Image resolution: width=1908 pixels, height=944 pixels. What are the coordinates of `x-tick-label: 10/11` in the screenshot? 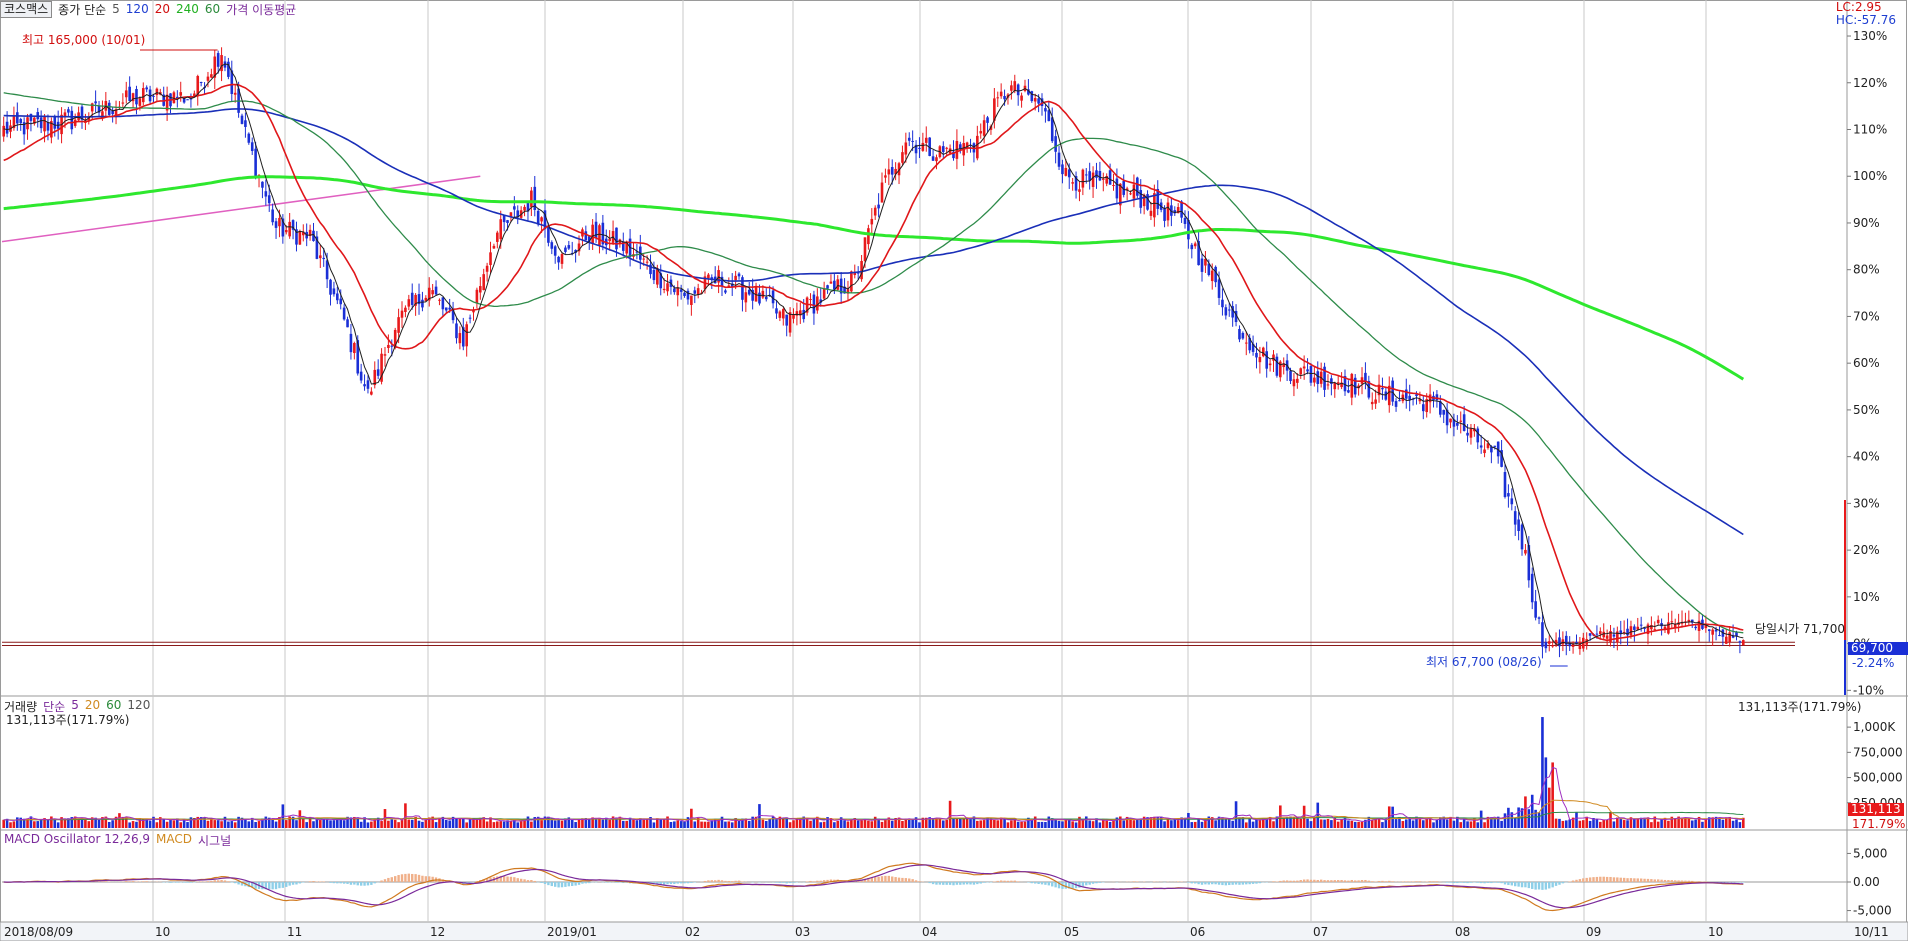 It's located at (1871, 932).